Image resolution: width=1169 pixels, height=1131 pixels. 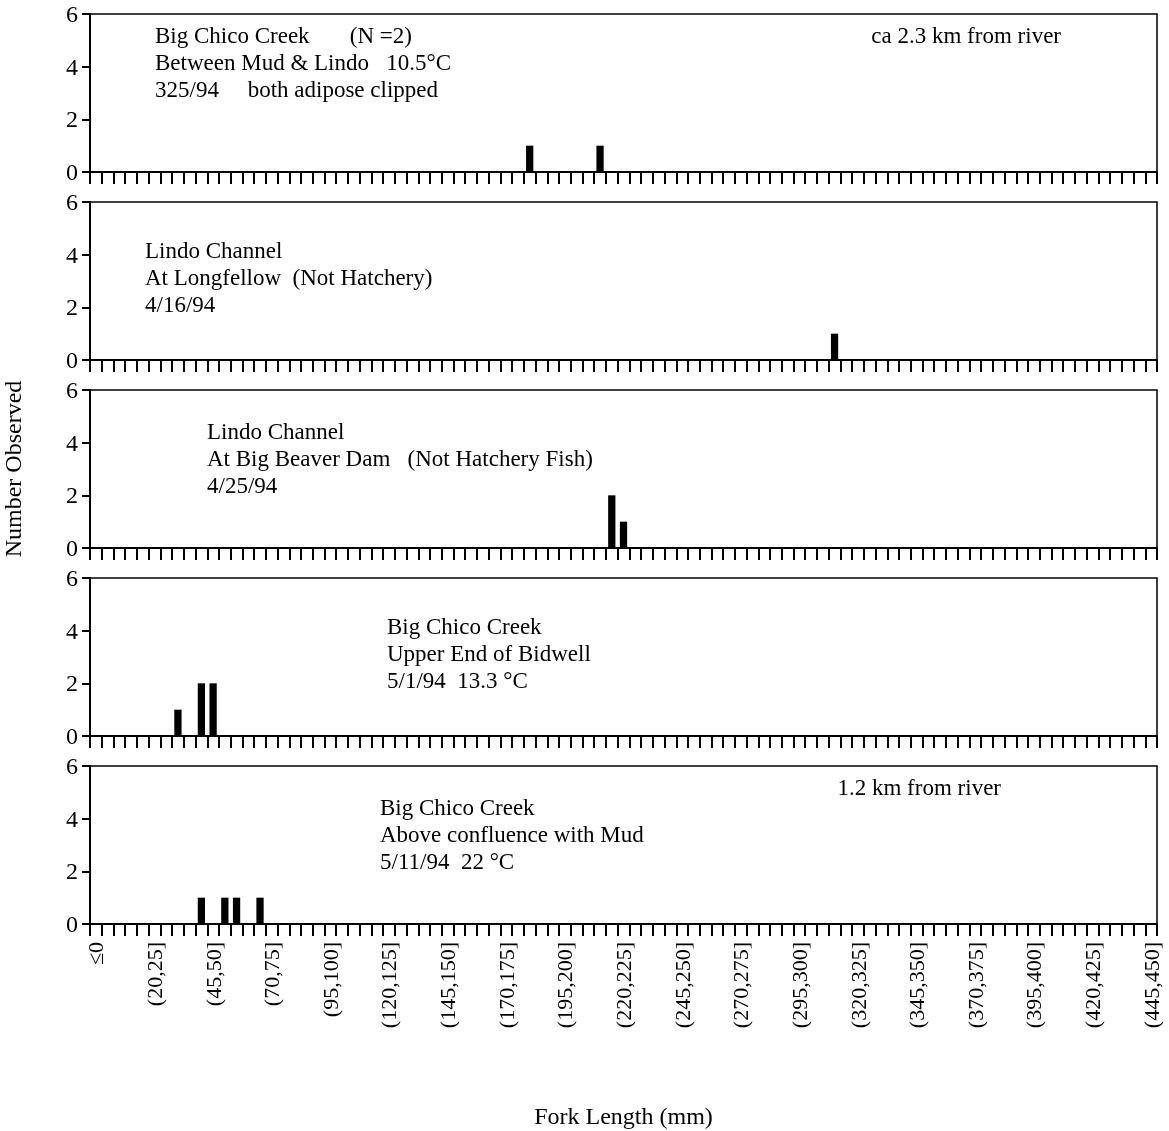 What do you see at coordinates (858, 985) in the screenshot?
I see `x-tick-label: (320,325]` at bounding box center [858, 985].